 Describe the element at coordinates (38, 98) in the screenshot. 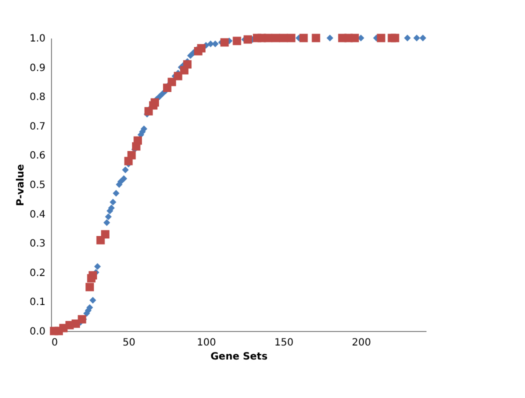

I see `y-tick-label: 0.8` at that location.